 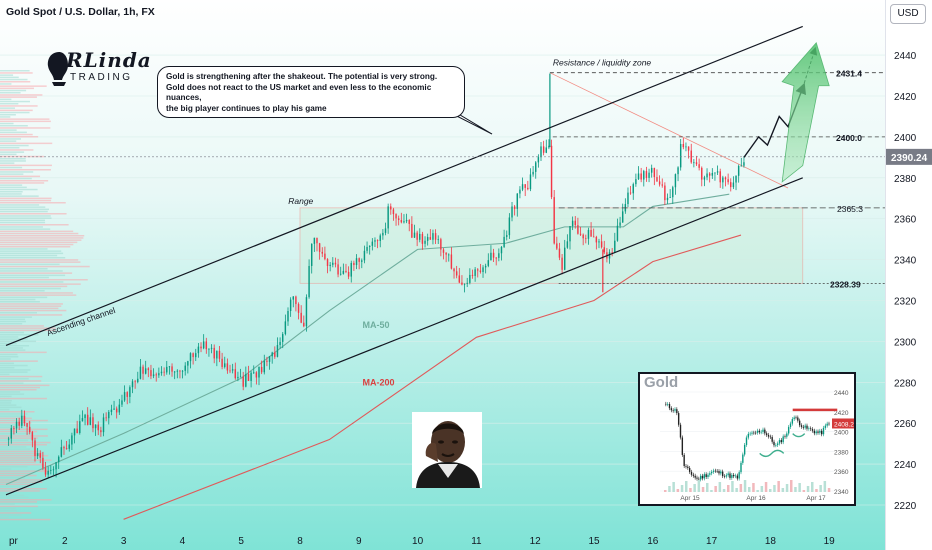 I want to click on x-tick-label: 5, so click(x=241, y=541).